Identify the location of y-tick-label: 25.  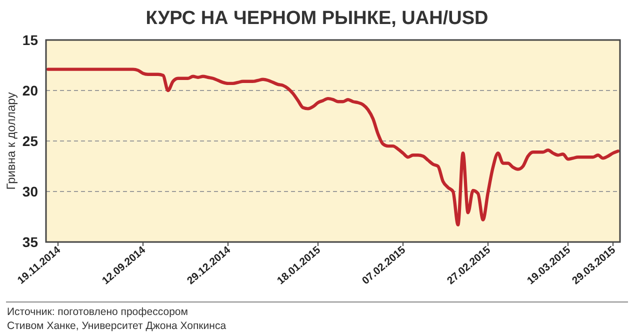
(30, 141).